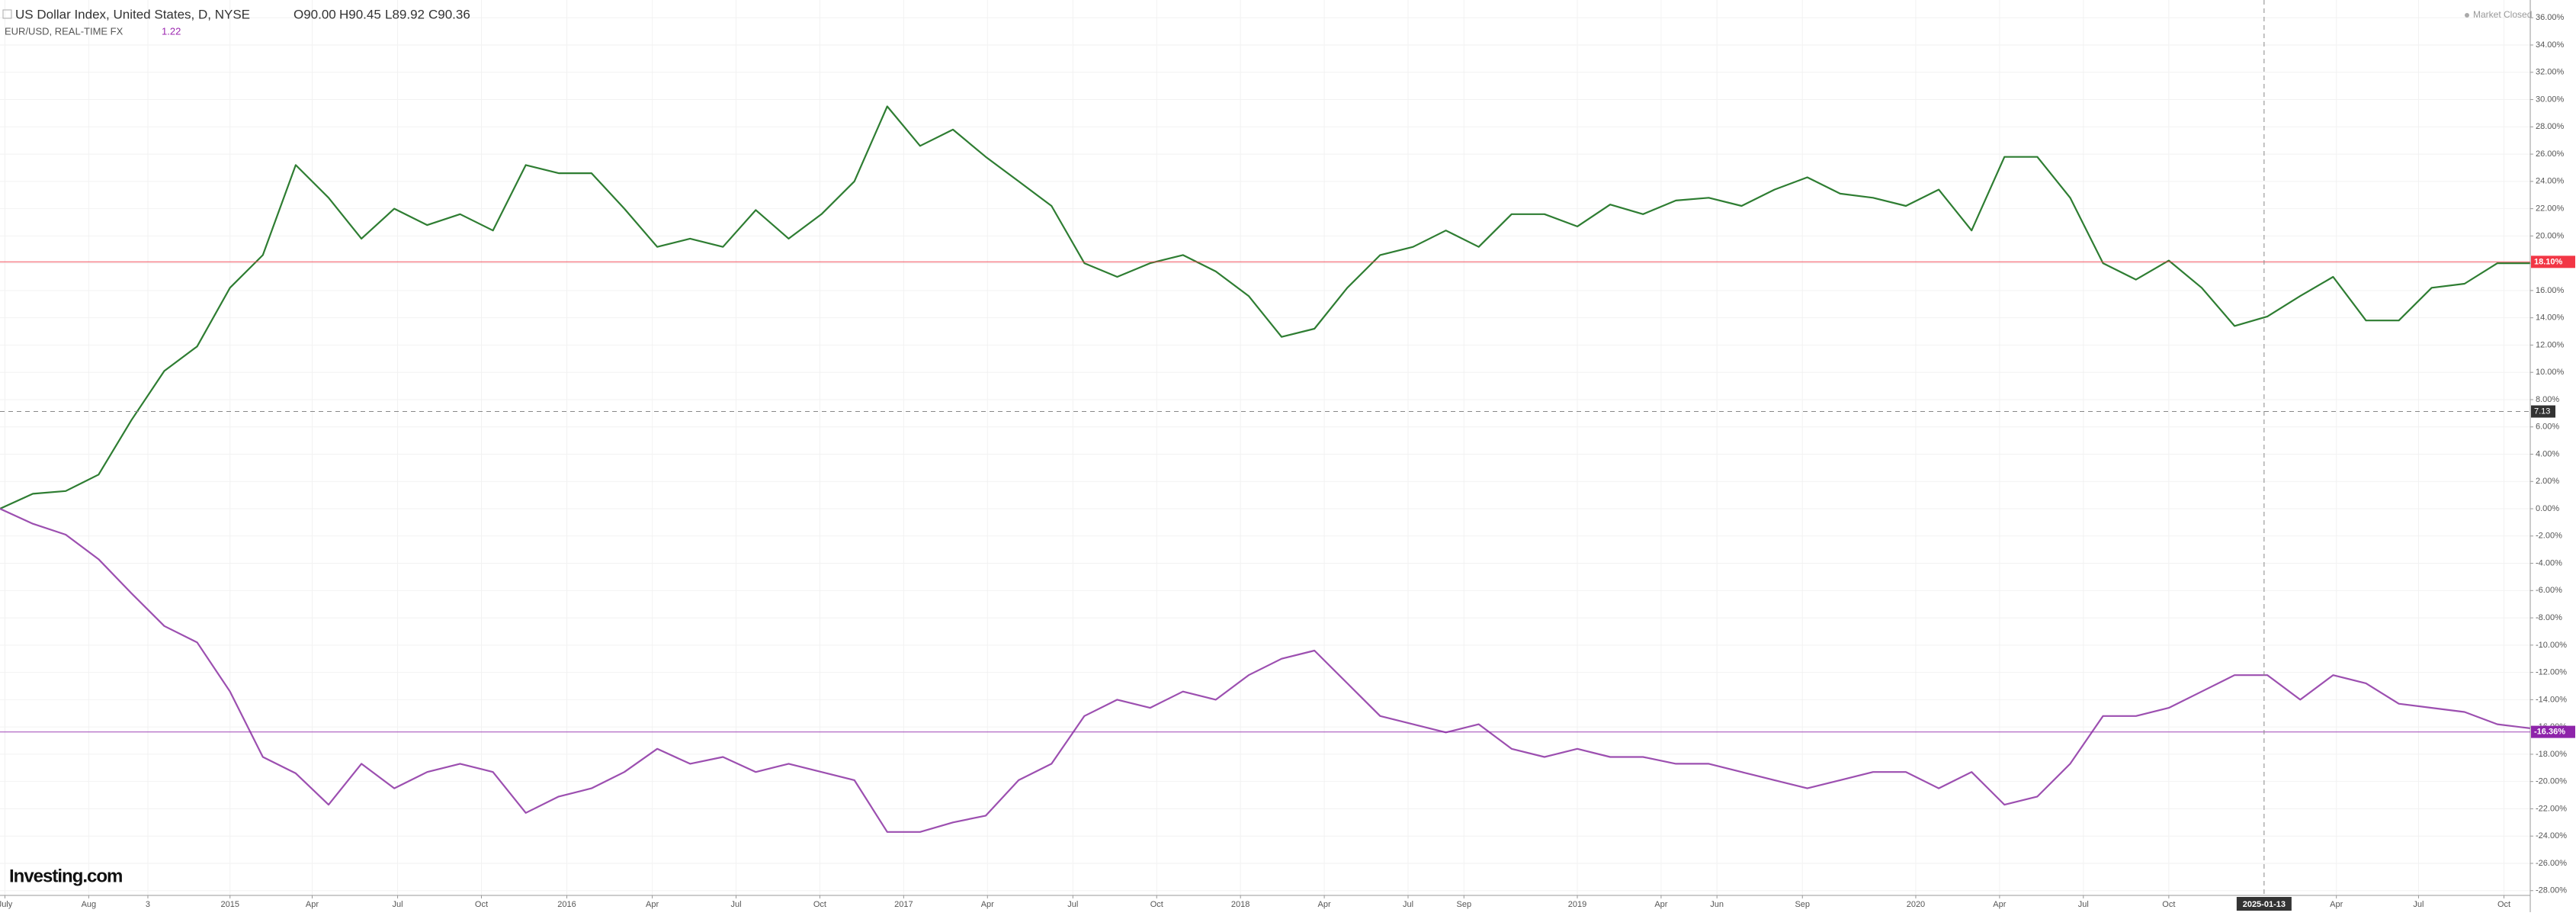 The height and width of the screenshot is (916, 2576). What do you see at coordinates (2549, 562) in the screenshot?
I see `y-tick-label: -4.00%` at bounding box center [2549, 562].